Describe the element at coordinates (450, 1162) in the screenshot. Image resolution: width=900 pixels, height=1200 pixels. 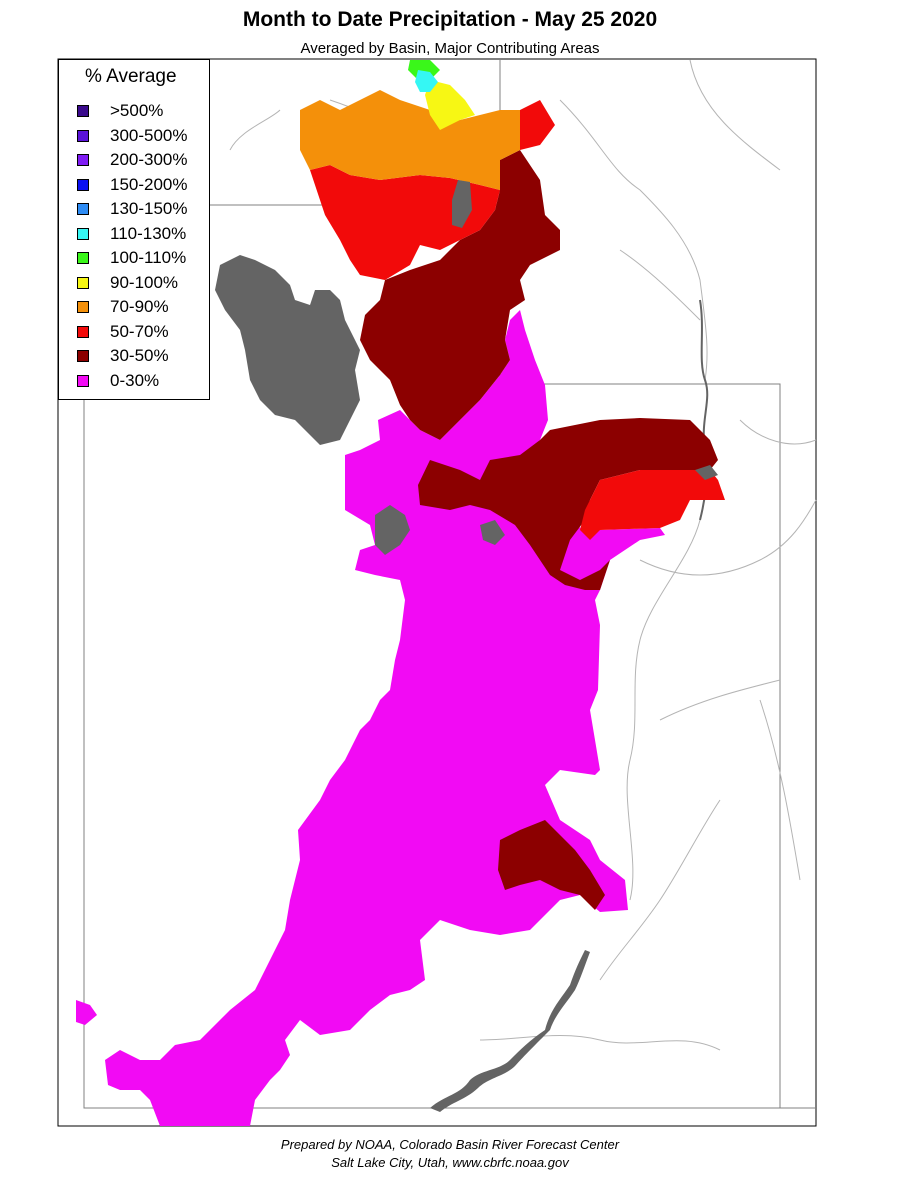
I see `credit-line-2: Salt Lake City, Utah, www.cbrfc.noaa.gov` at that location.